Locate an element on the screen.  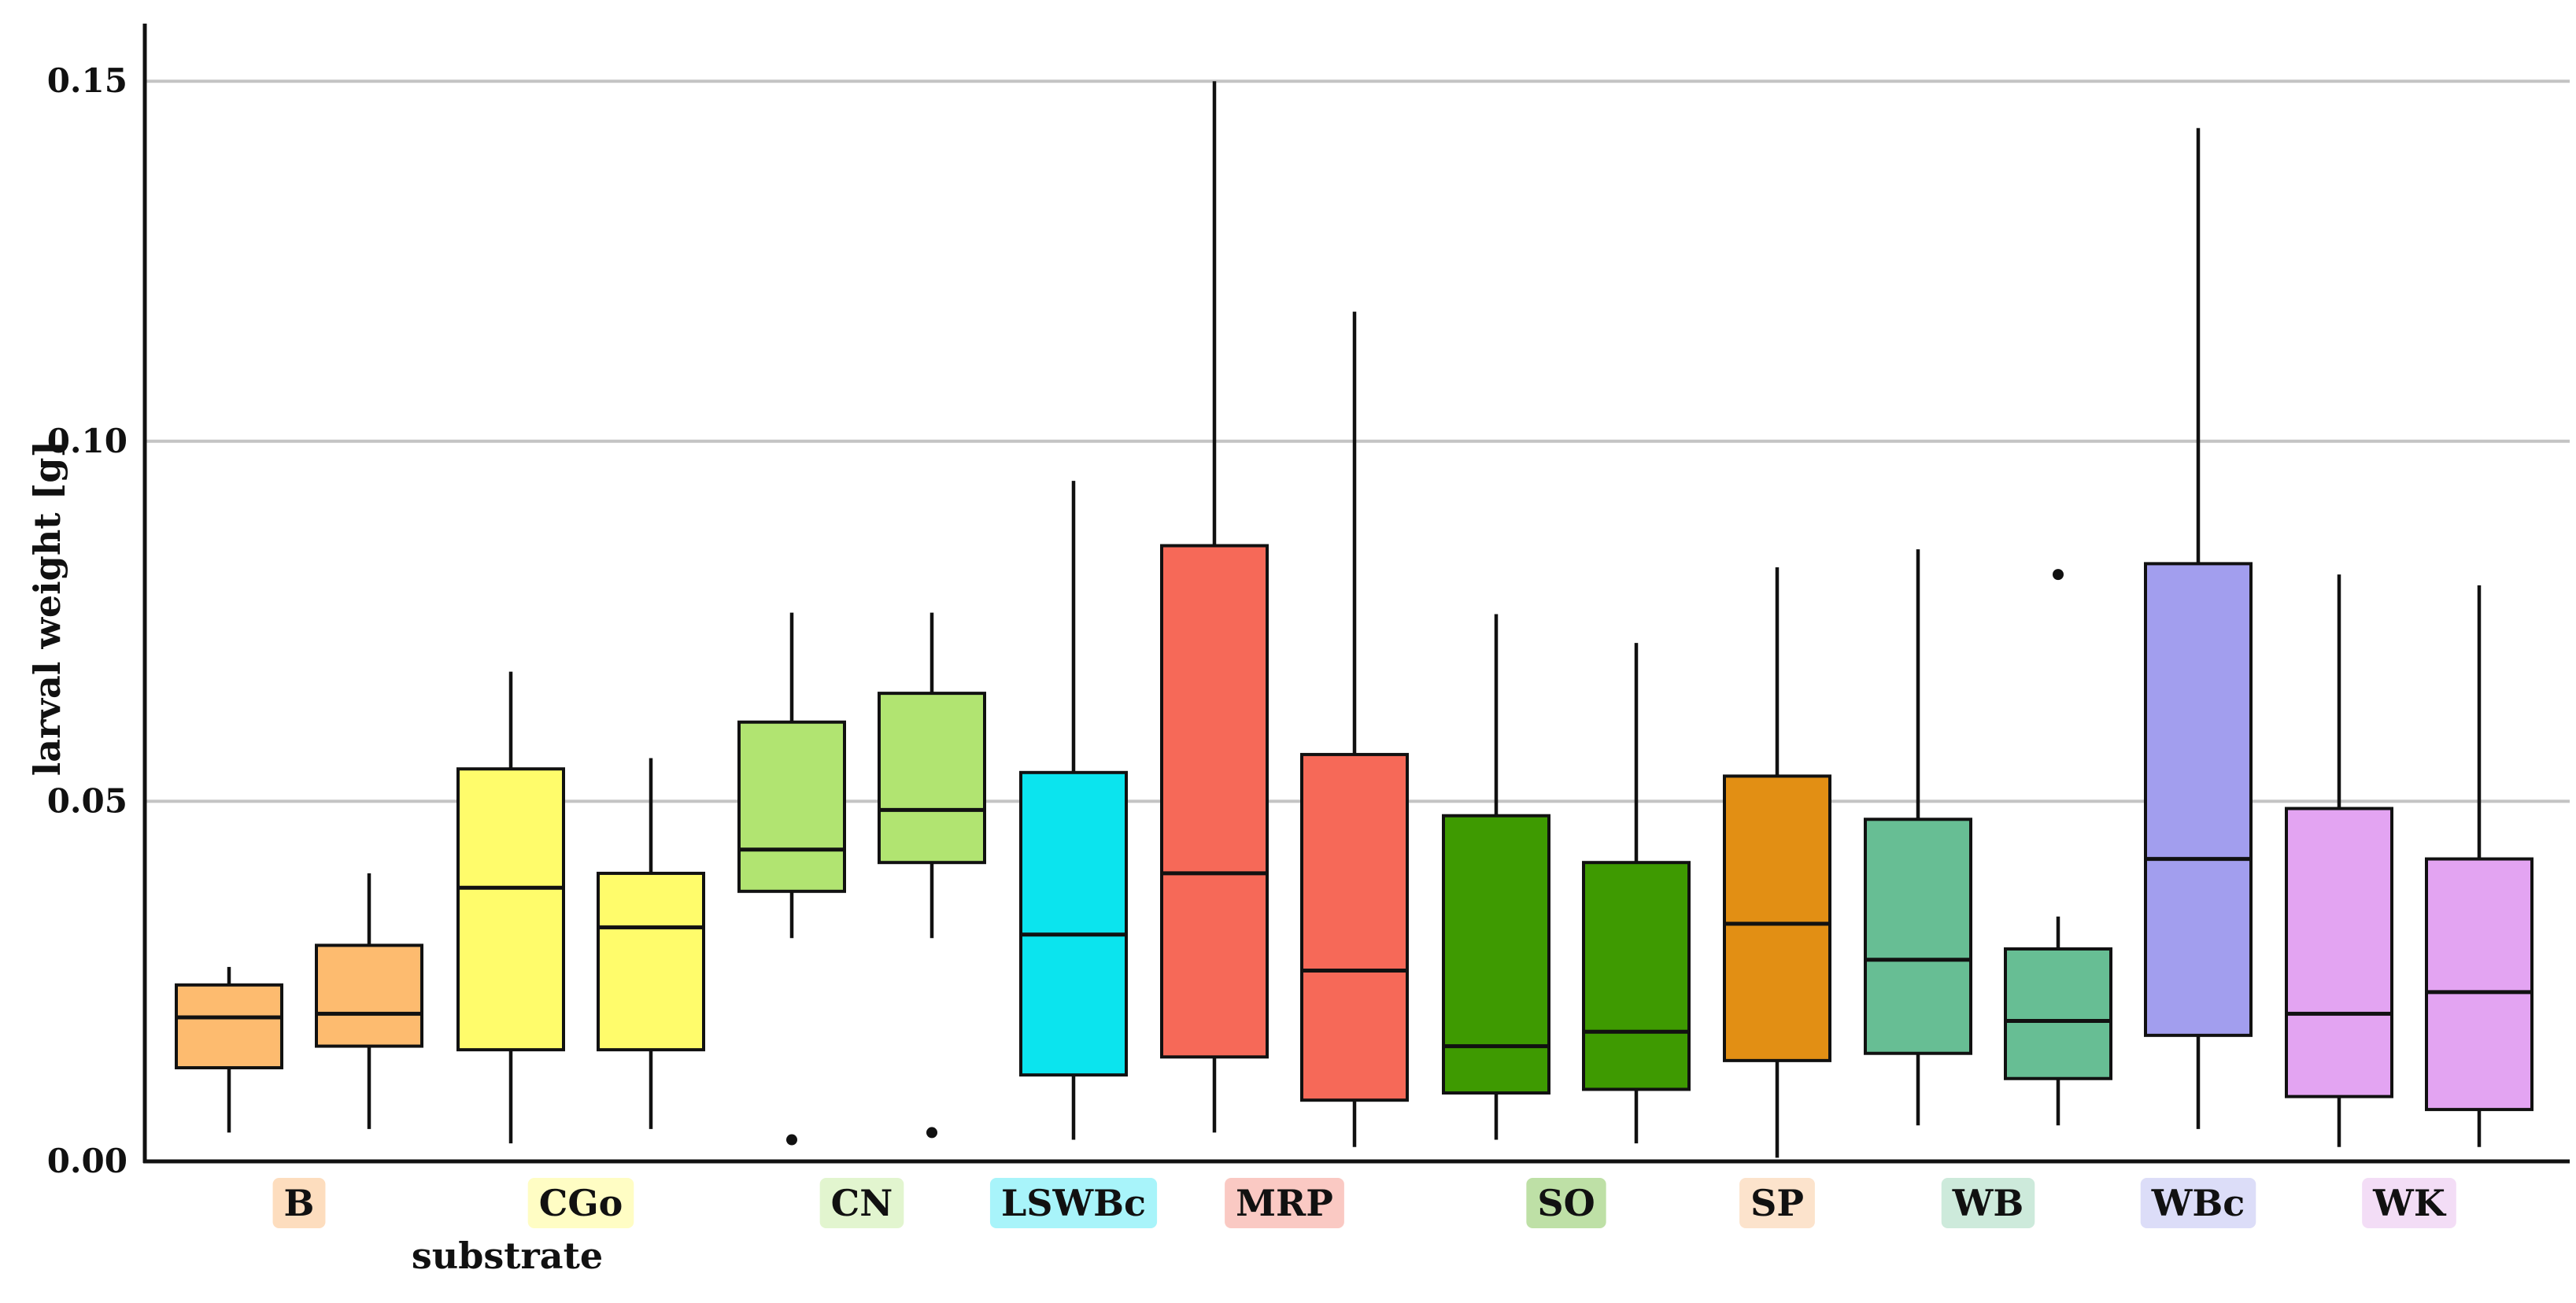
category-B: B is located at coordinates (299, 1203).